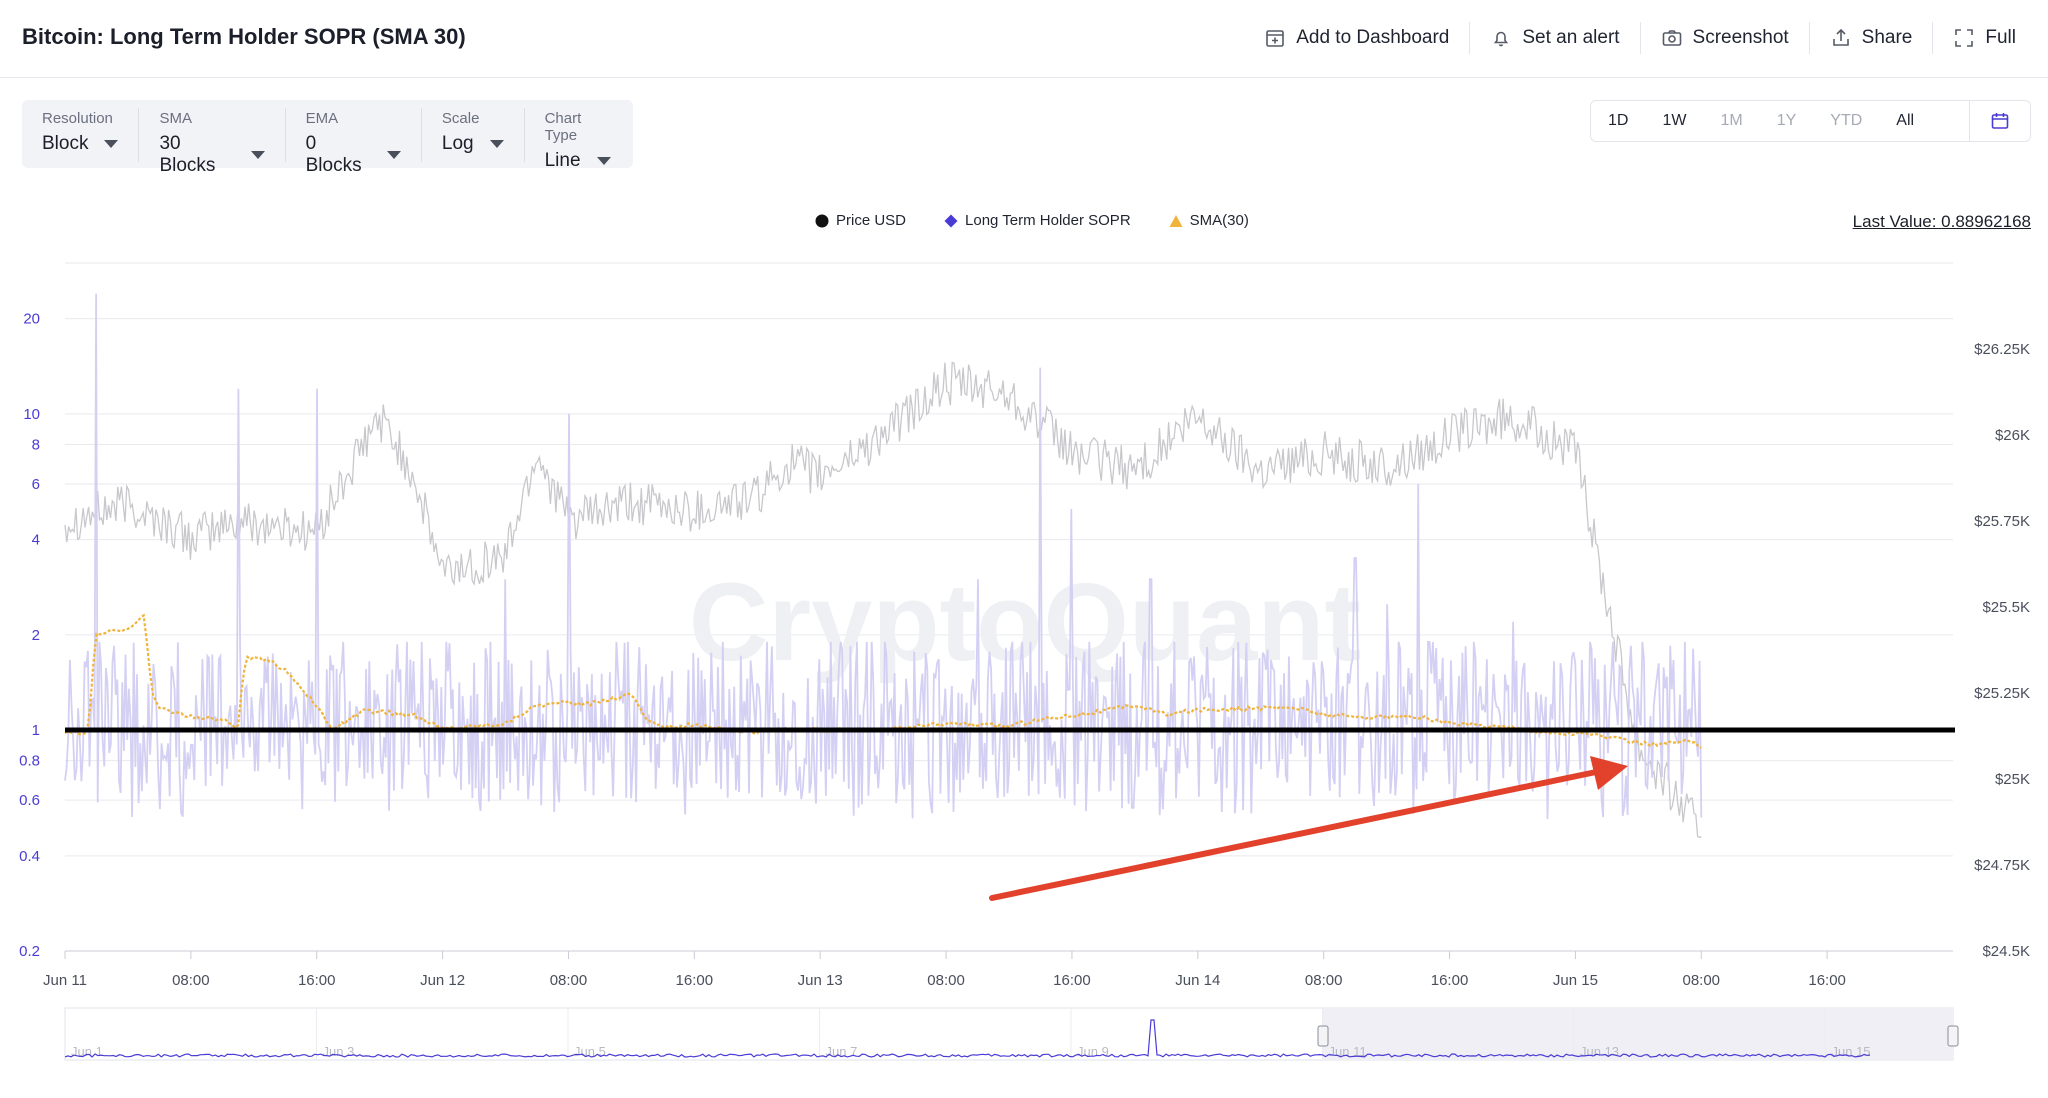  What do you see at coordinates (2012, 779) in the screenshot?
I see `right-tick-label: $25K` at bounding box center [2012, 779].